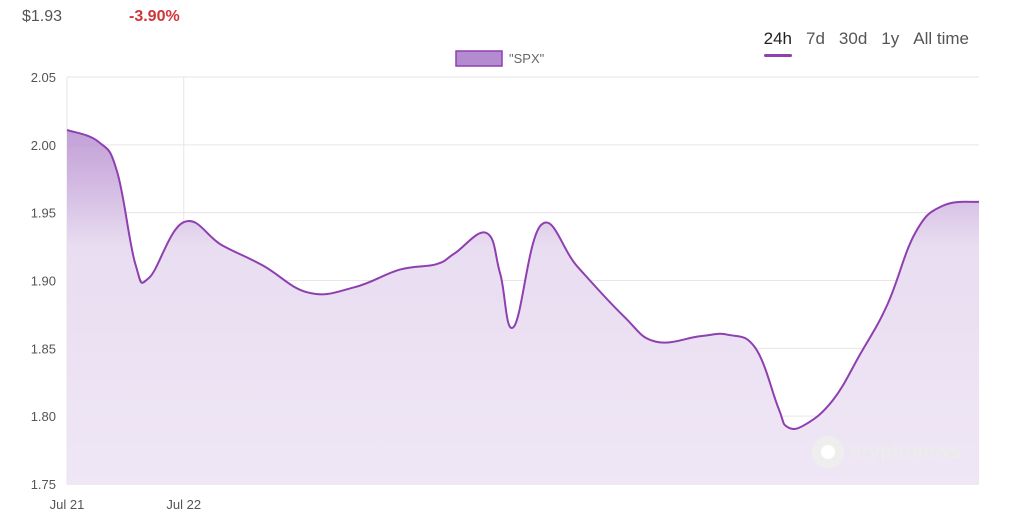  Describe the element at coordinates (828, 452) in the screenshot. I see `cryptonews-logo-icon` at that location.